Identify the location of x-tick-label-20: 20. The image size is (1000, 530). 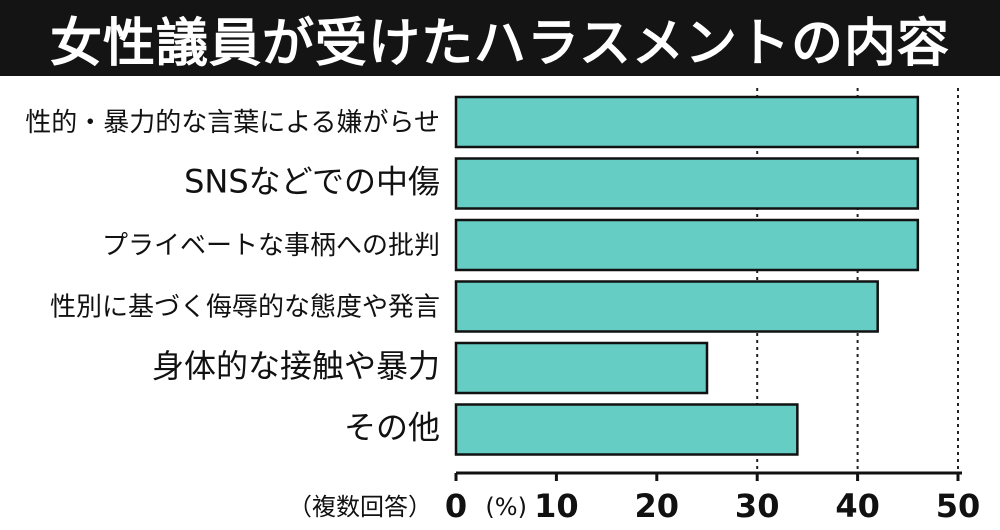
(657, 506).